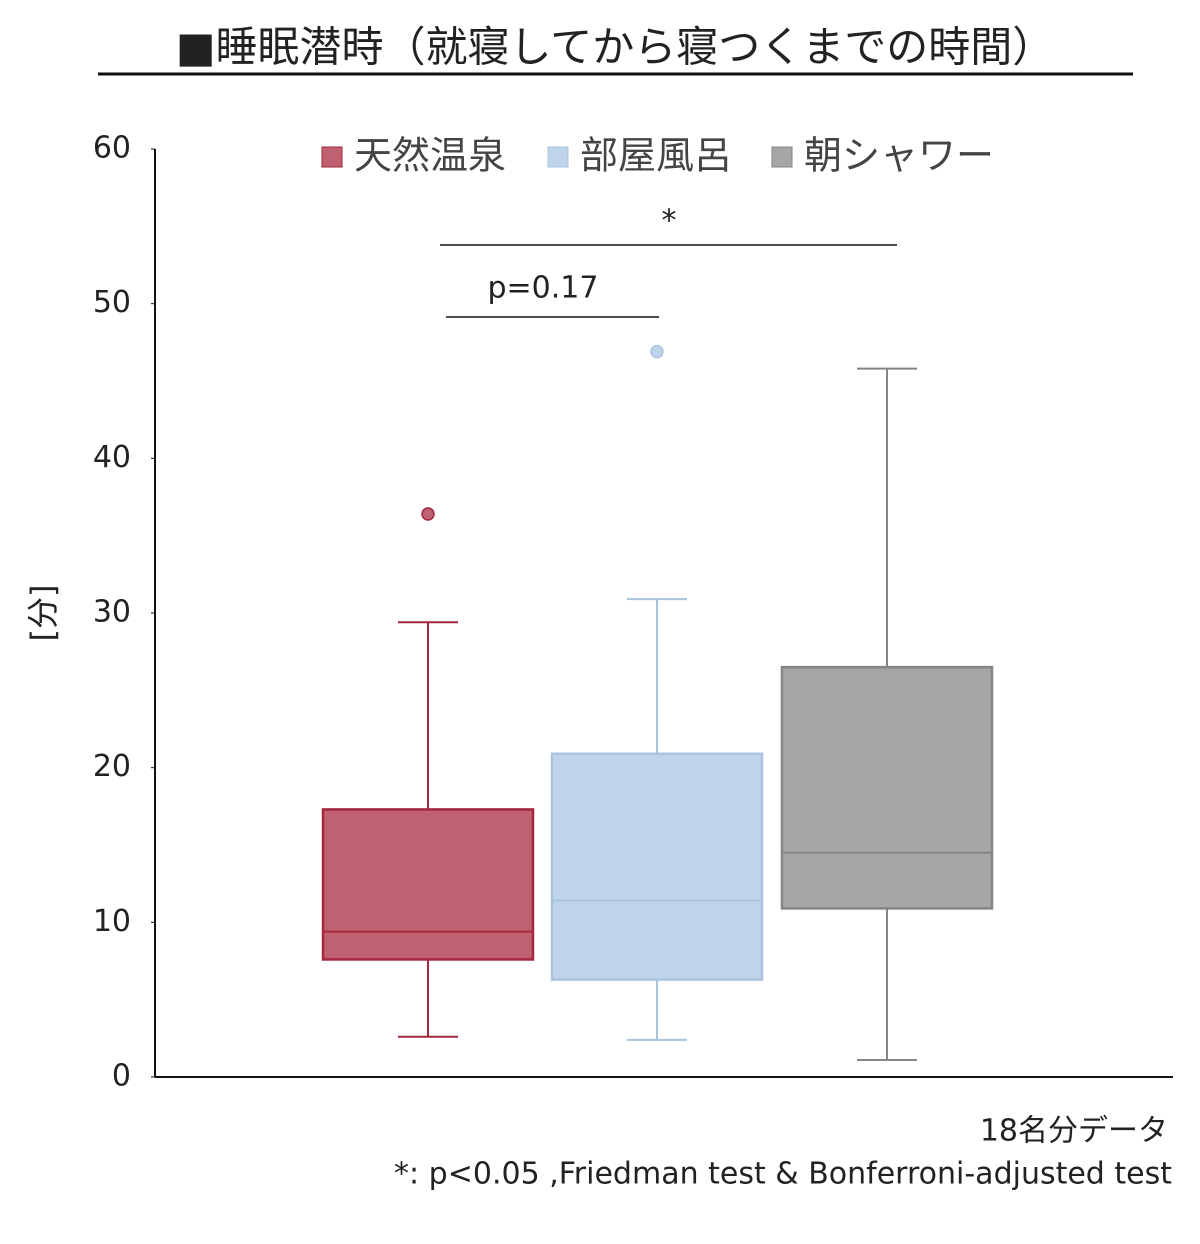  What do you see at coordinates (669, 221) in the screenshot?
I see `significance-label: *` at bounding box center [669, 221].